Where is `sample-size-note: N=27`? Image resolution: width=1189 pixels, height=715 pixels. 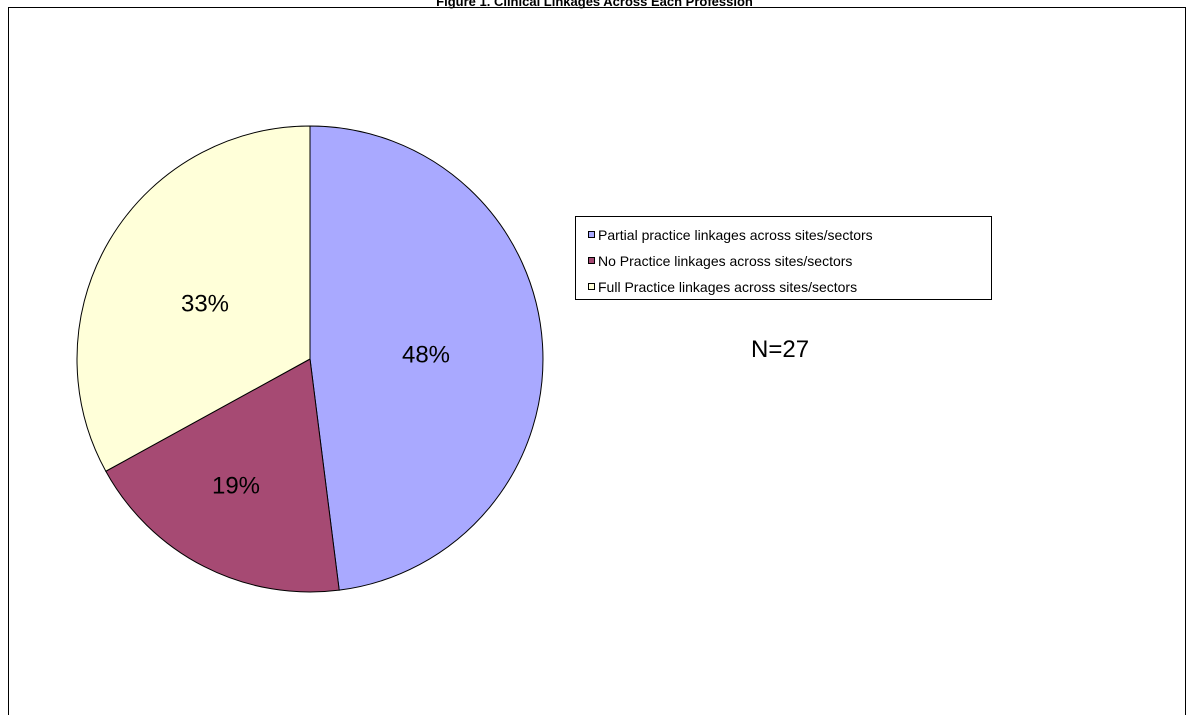
sample-size-note: N=27 is located at coordinates (780, 349).